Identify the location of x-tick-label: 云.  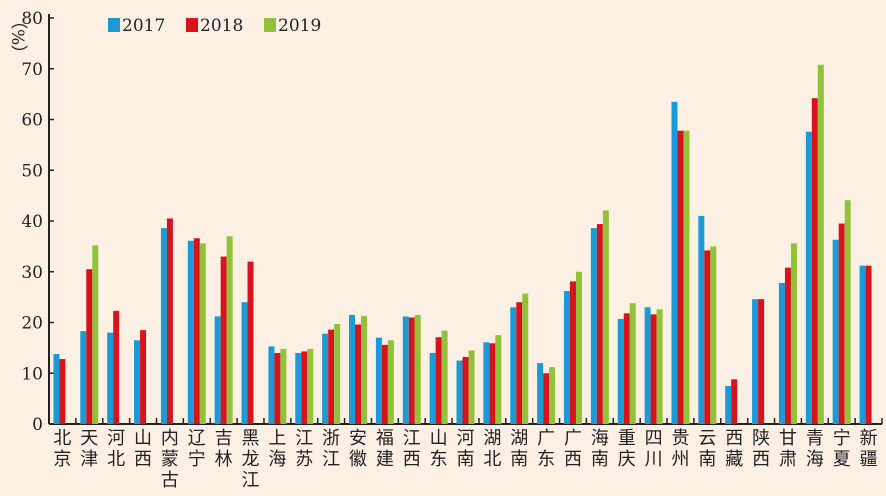
(707, 438).